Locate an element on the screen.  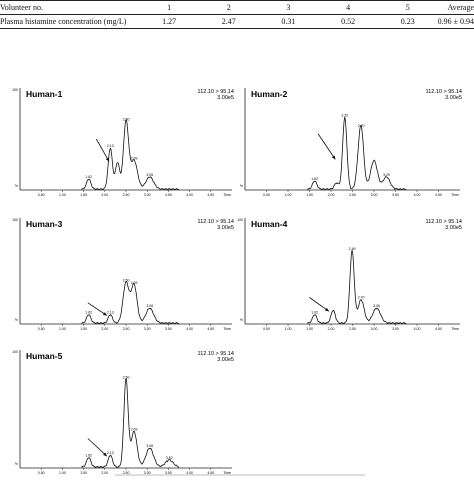
sample-label: Human-2 is located at coordinates (269, 94).